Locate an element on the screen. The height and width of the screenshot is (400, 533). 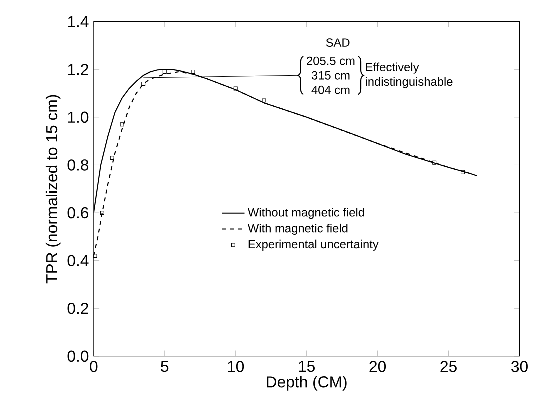
y-tick-label: 0.2 is located at coordinates (78, 308).